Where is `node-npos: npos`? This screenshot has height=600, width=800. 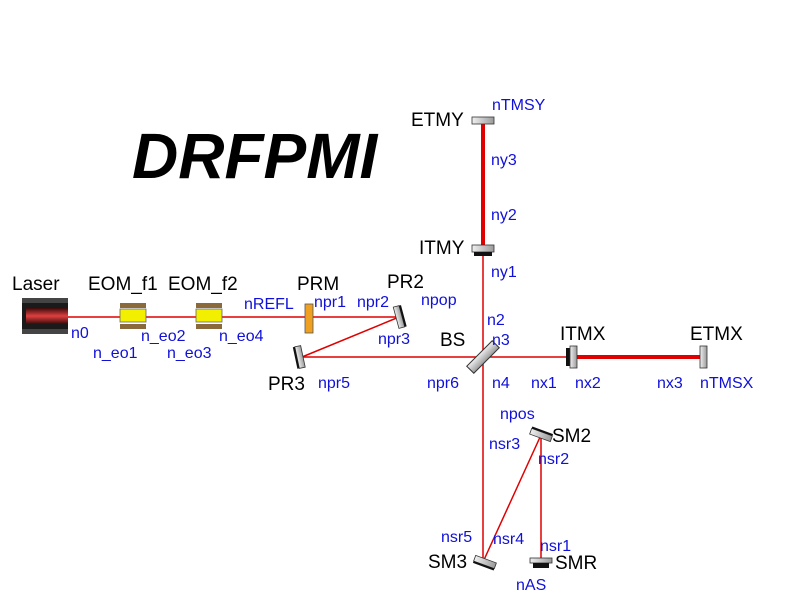 node-npos: npos is located at coordinates (517, 414).